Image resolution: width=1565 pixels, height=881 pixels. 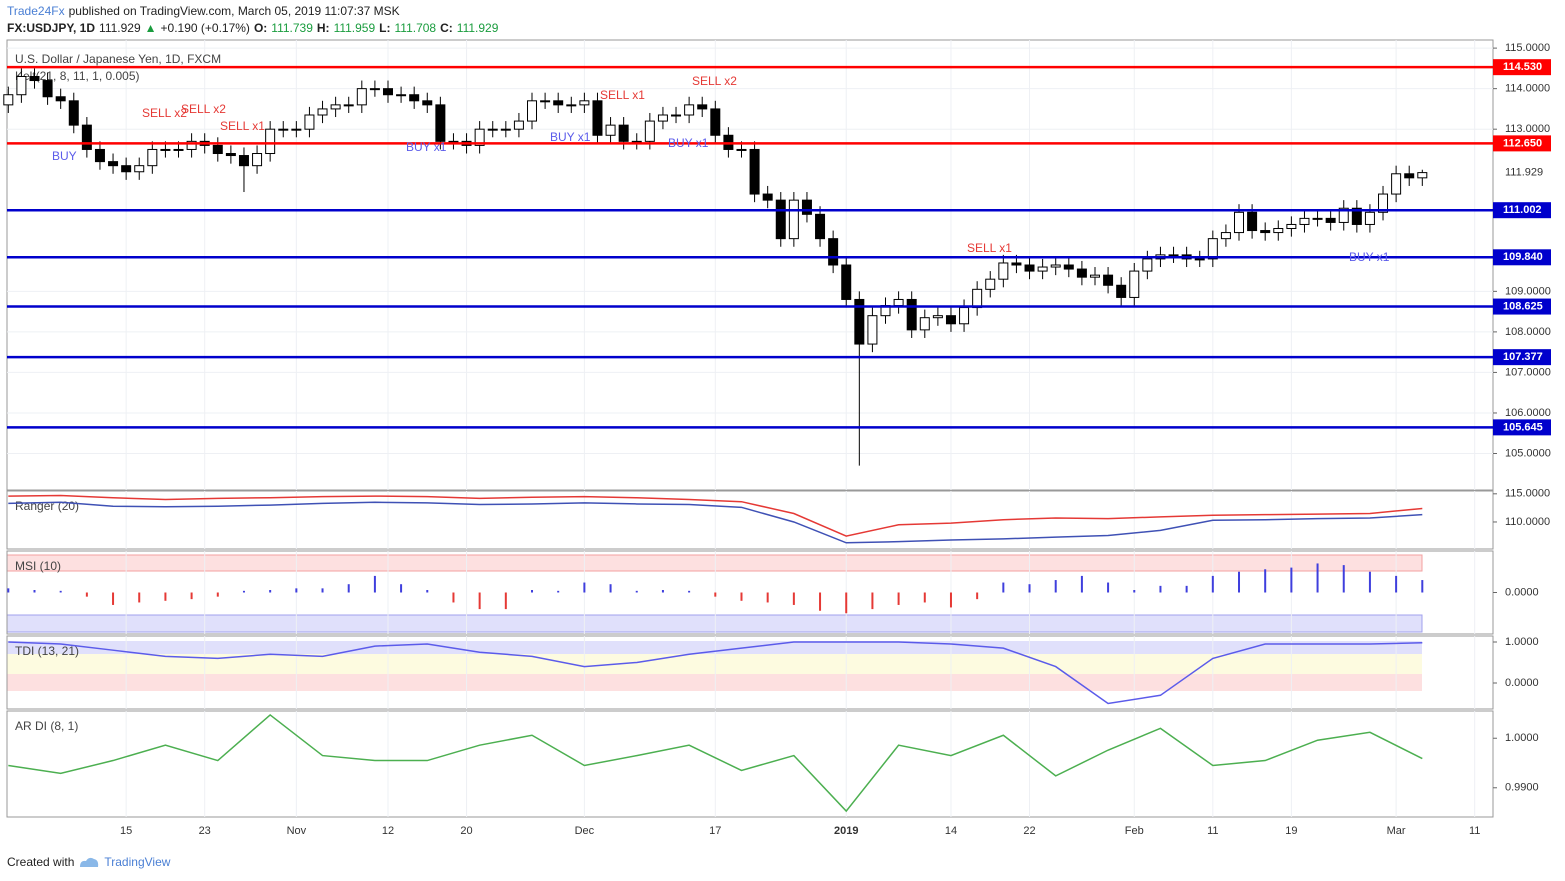 I want to click on logo, so click(x=89, y=862).